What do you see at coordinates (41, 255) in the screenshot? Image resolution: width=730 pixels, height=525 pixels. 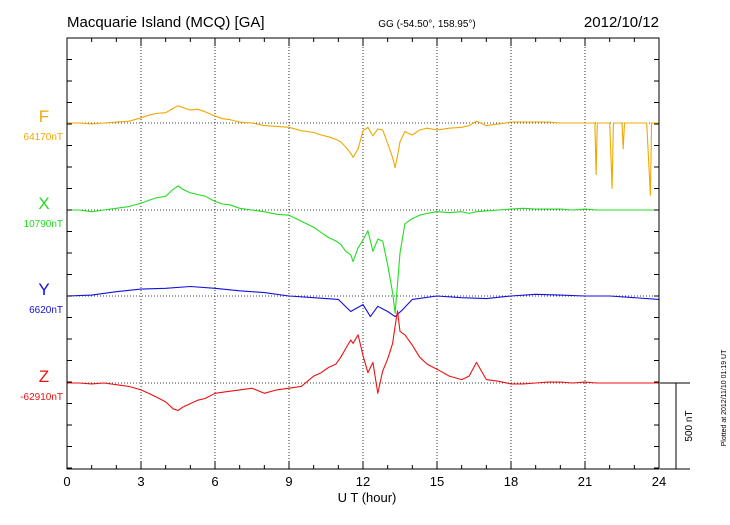 I see `series-labels: F 64170nT X 10790nT Y 6620nT Z -62910nT` at bounding box center [41, 255].